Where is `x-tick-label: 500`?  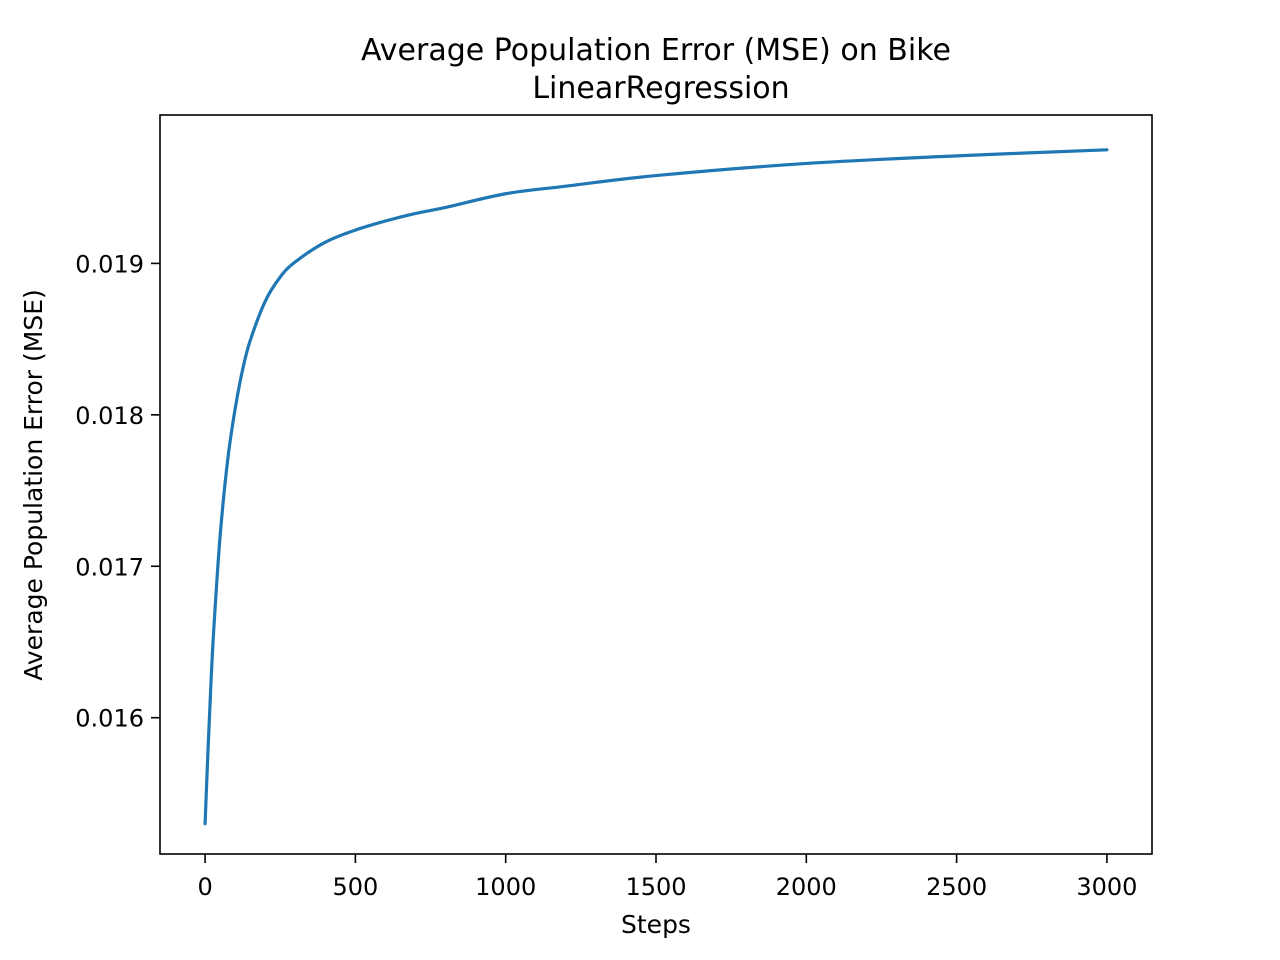
x-tick-label: 500 is located at coordinates (355, 887).